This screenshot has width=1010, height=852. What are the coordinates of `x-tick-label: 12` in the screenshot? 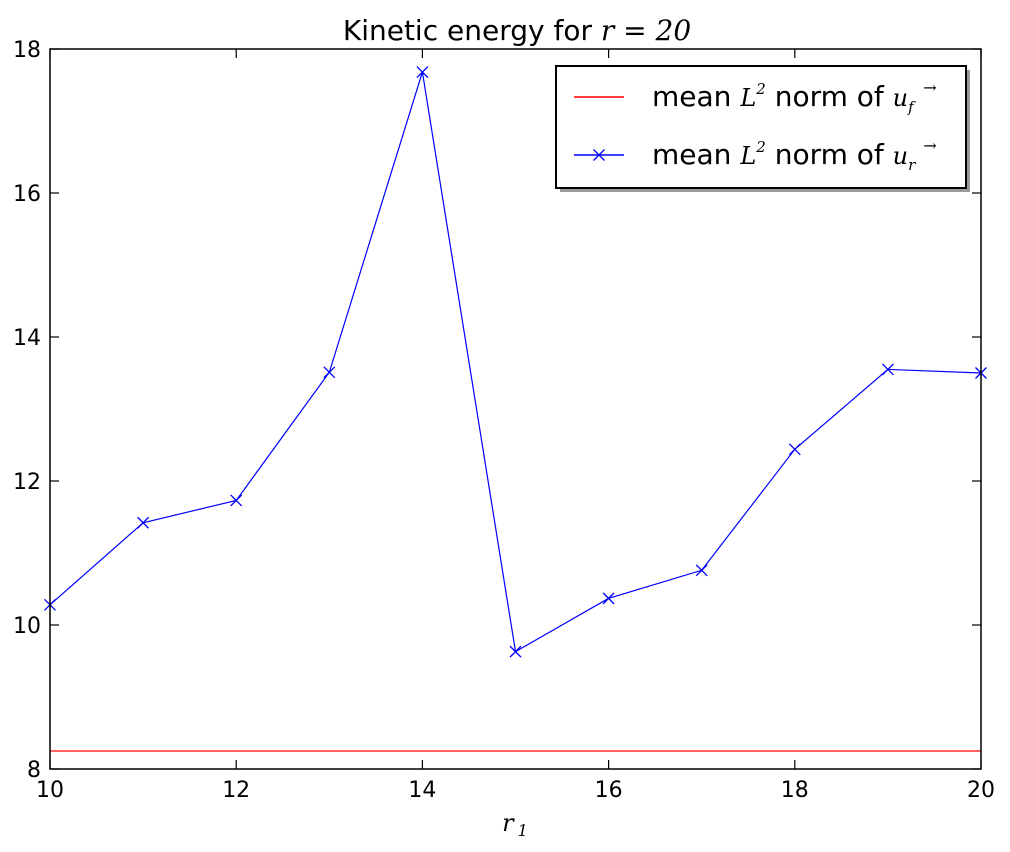 It's located at (236, 790).